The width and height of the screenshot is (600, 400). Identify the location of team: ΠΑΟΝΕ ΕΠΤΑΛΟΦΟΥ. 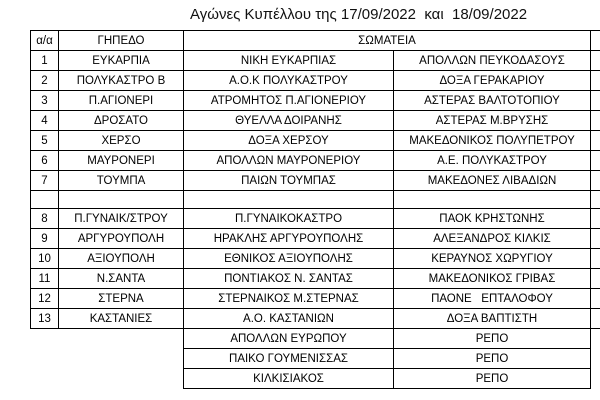
(492, 298).